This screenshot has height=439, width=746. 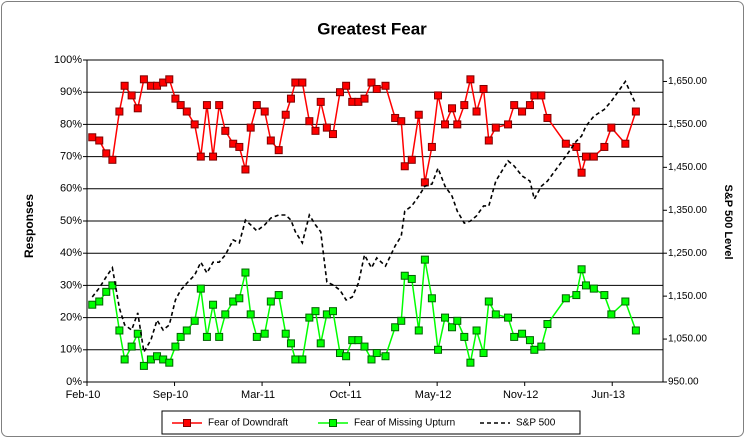 I want to click on y-tick-label: 40%, so click(x=71, y=253).